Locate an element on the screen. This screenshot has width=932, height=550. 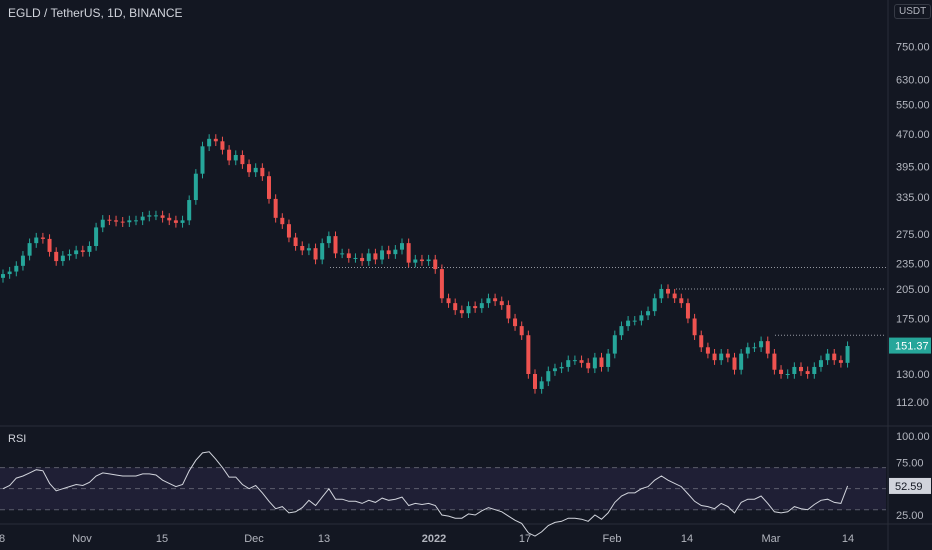
time-tick-label: Dec is located at coordinates (254, 539).